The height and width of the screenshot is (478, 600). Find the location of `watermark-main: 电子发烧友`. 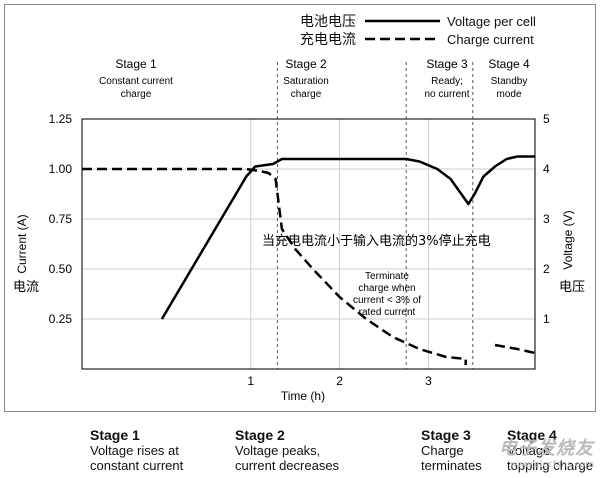

watermark-main: 电子发烧友 is located at coordinates (546, 448).